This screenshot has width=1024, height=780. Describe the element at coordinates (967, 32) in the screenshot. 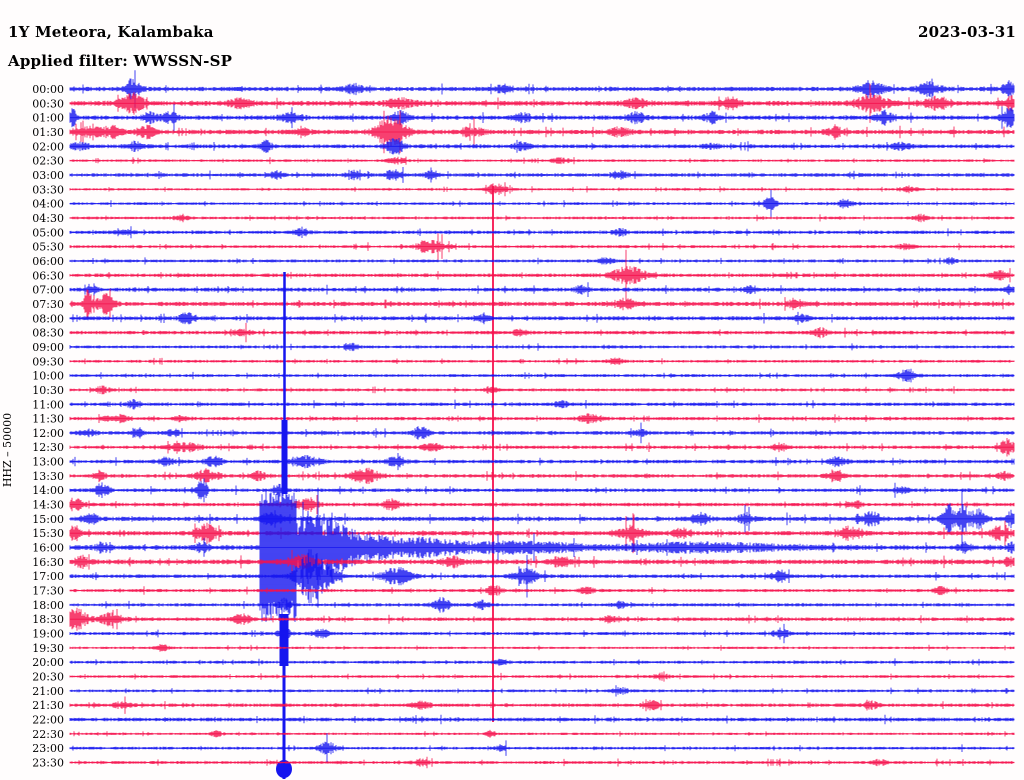

I see `date-label: 2023-03-31` at that location.